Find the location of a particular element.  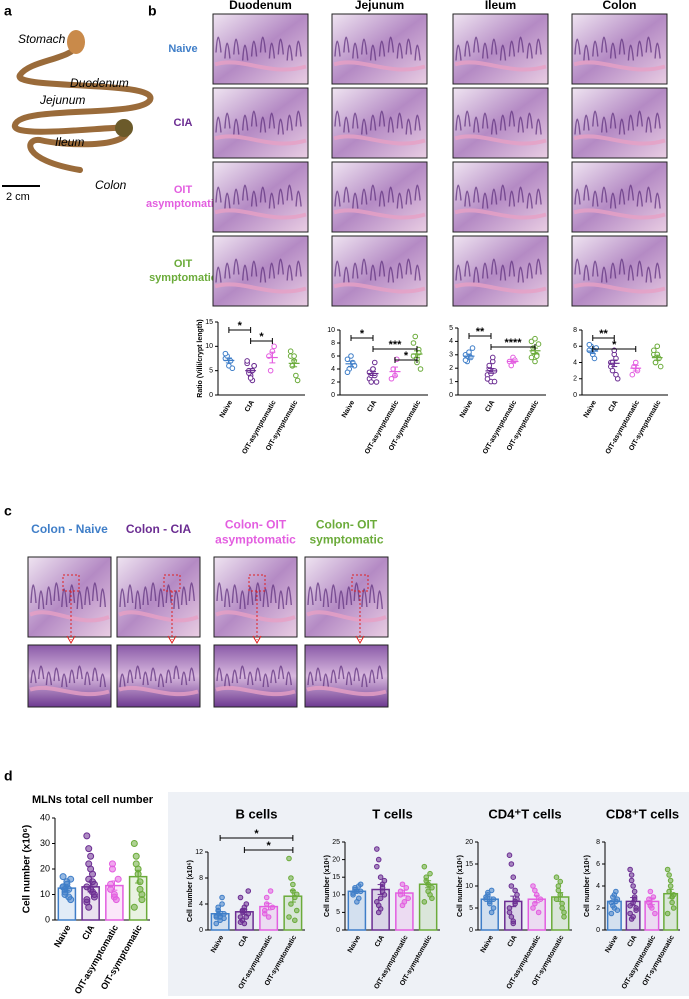

zoom-arrowhead is located at coordinates (172, 640).